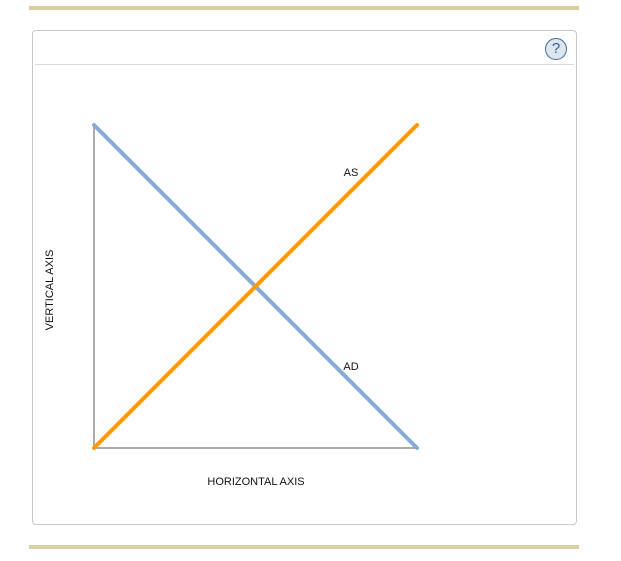 This screenshot has width=621, height=561. What do you see at coordinates (304, 48) in the screenshot?
I see `panel-header: ?` at bounding box center [304, 48].